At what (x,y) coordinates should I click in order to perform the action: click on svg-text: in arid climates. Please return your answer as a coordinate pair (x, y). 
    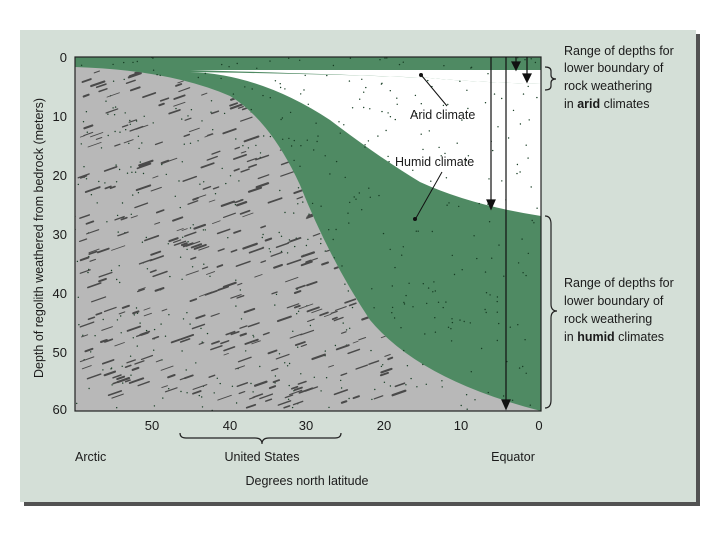
    Looking at the image, I should click on (606, 104).